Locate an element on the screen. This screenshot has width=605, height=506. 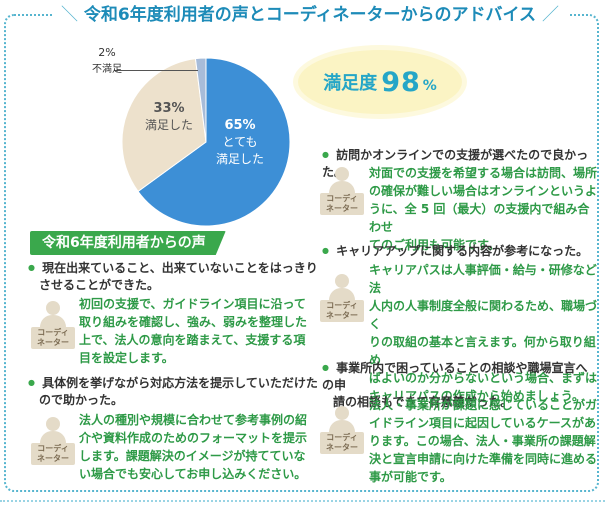
left-question-1-line-2: させることができた。 is located at coordinates (99, 285).